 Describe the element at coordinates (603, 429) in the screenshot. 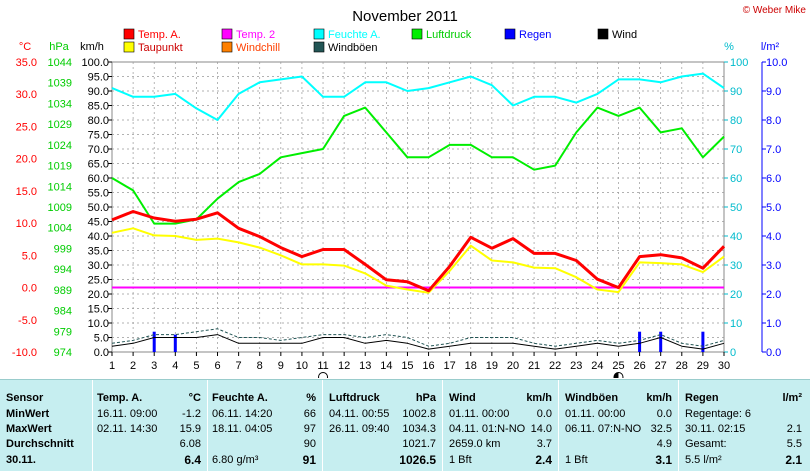

I see `windboeen-max-date: 06.11. 07:N-NO` at that location.